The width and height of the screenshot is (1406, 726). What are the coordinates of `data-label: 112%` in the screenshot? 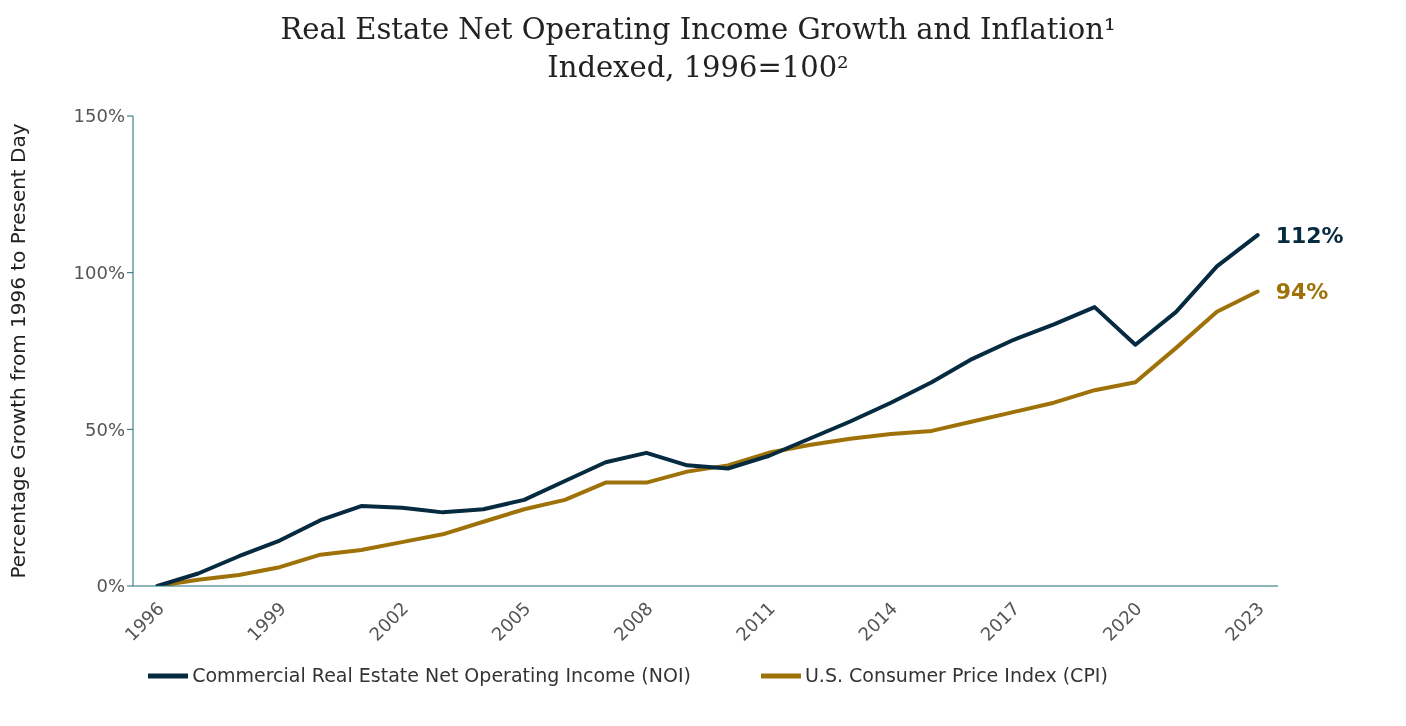 It's located at (1309, 236).